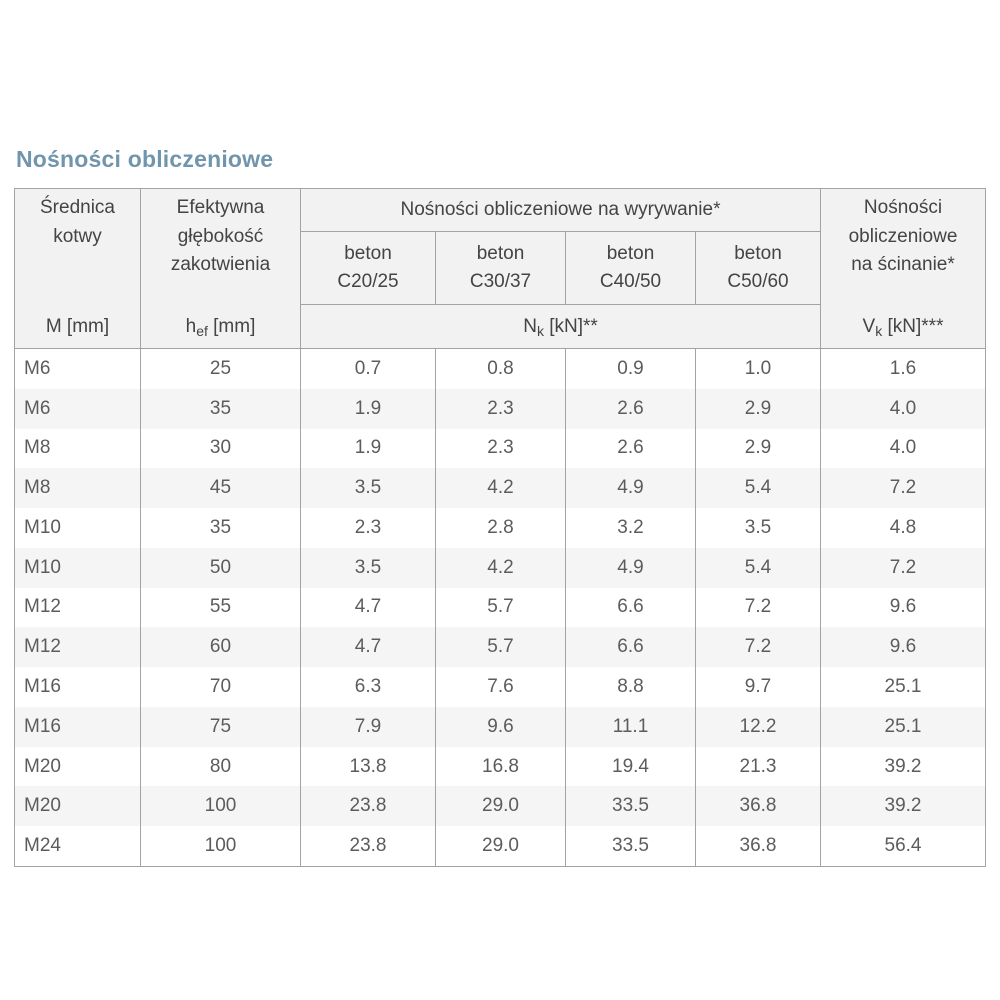 The image size is (1000, 1000). What do you see at coordinates (220, 567) in the screenshot?
I see `cell-hef: 50` at bounding box center [220, 567].